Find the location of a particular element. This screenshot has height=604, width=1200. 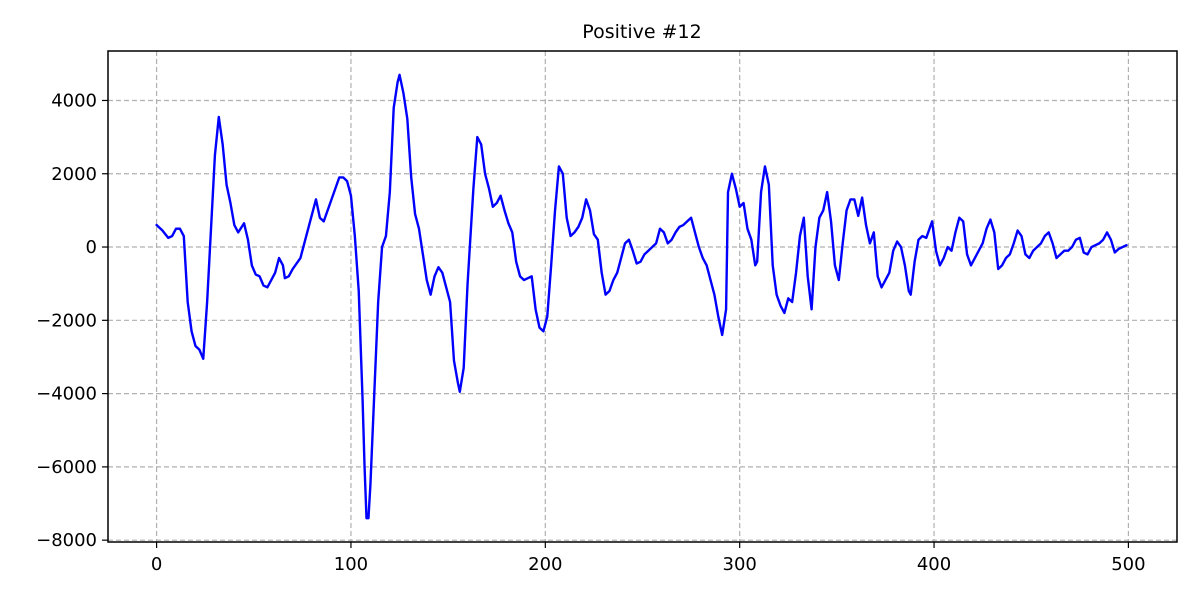

x-axis: 0 100 200 300 400 500 is located at coordinates (648, 558).